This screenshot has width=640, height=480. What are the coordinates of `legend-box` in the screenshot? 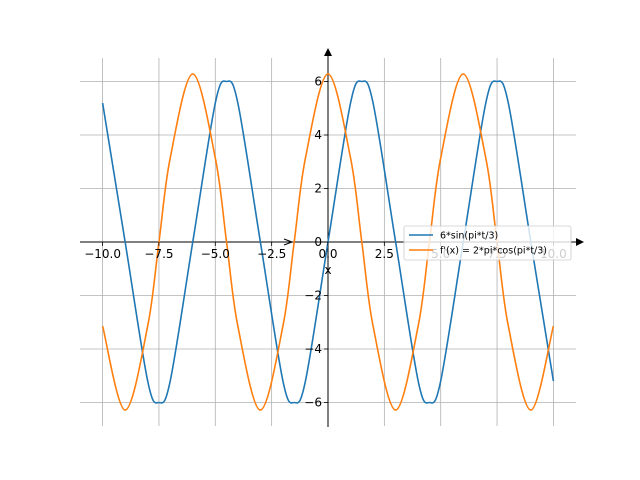 It's located at (487, 243).